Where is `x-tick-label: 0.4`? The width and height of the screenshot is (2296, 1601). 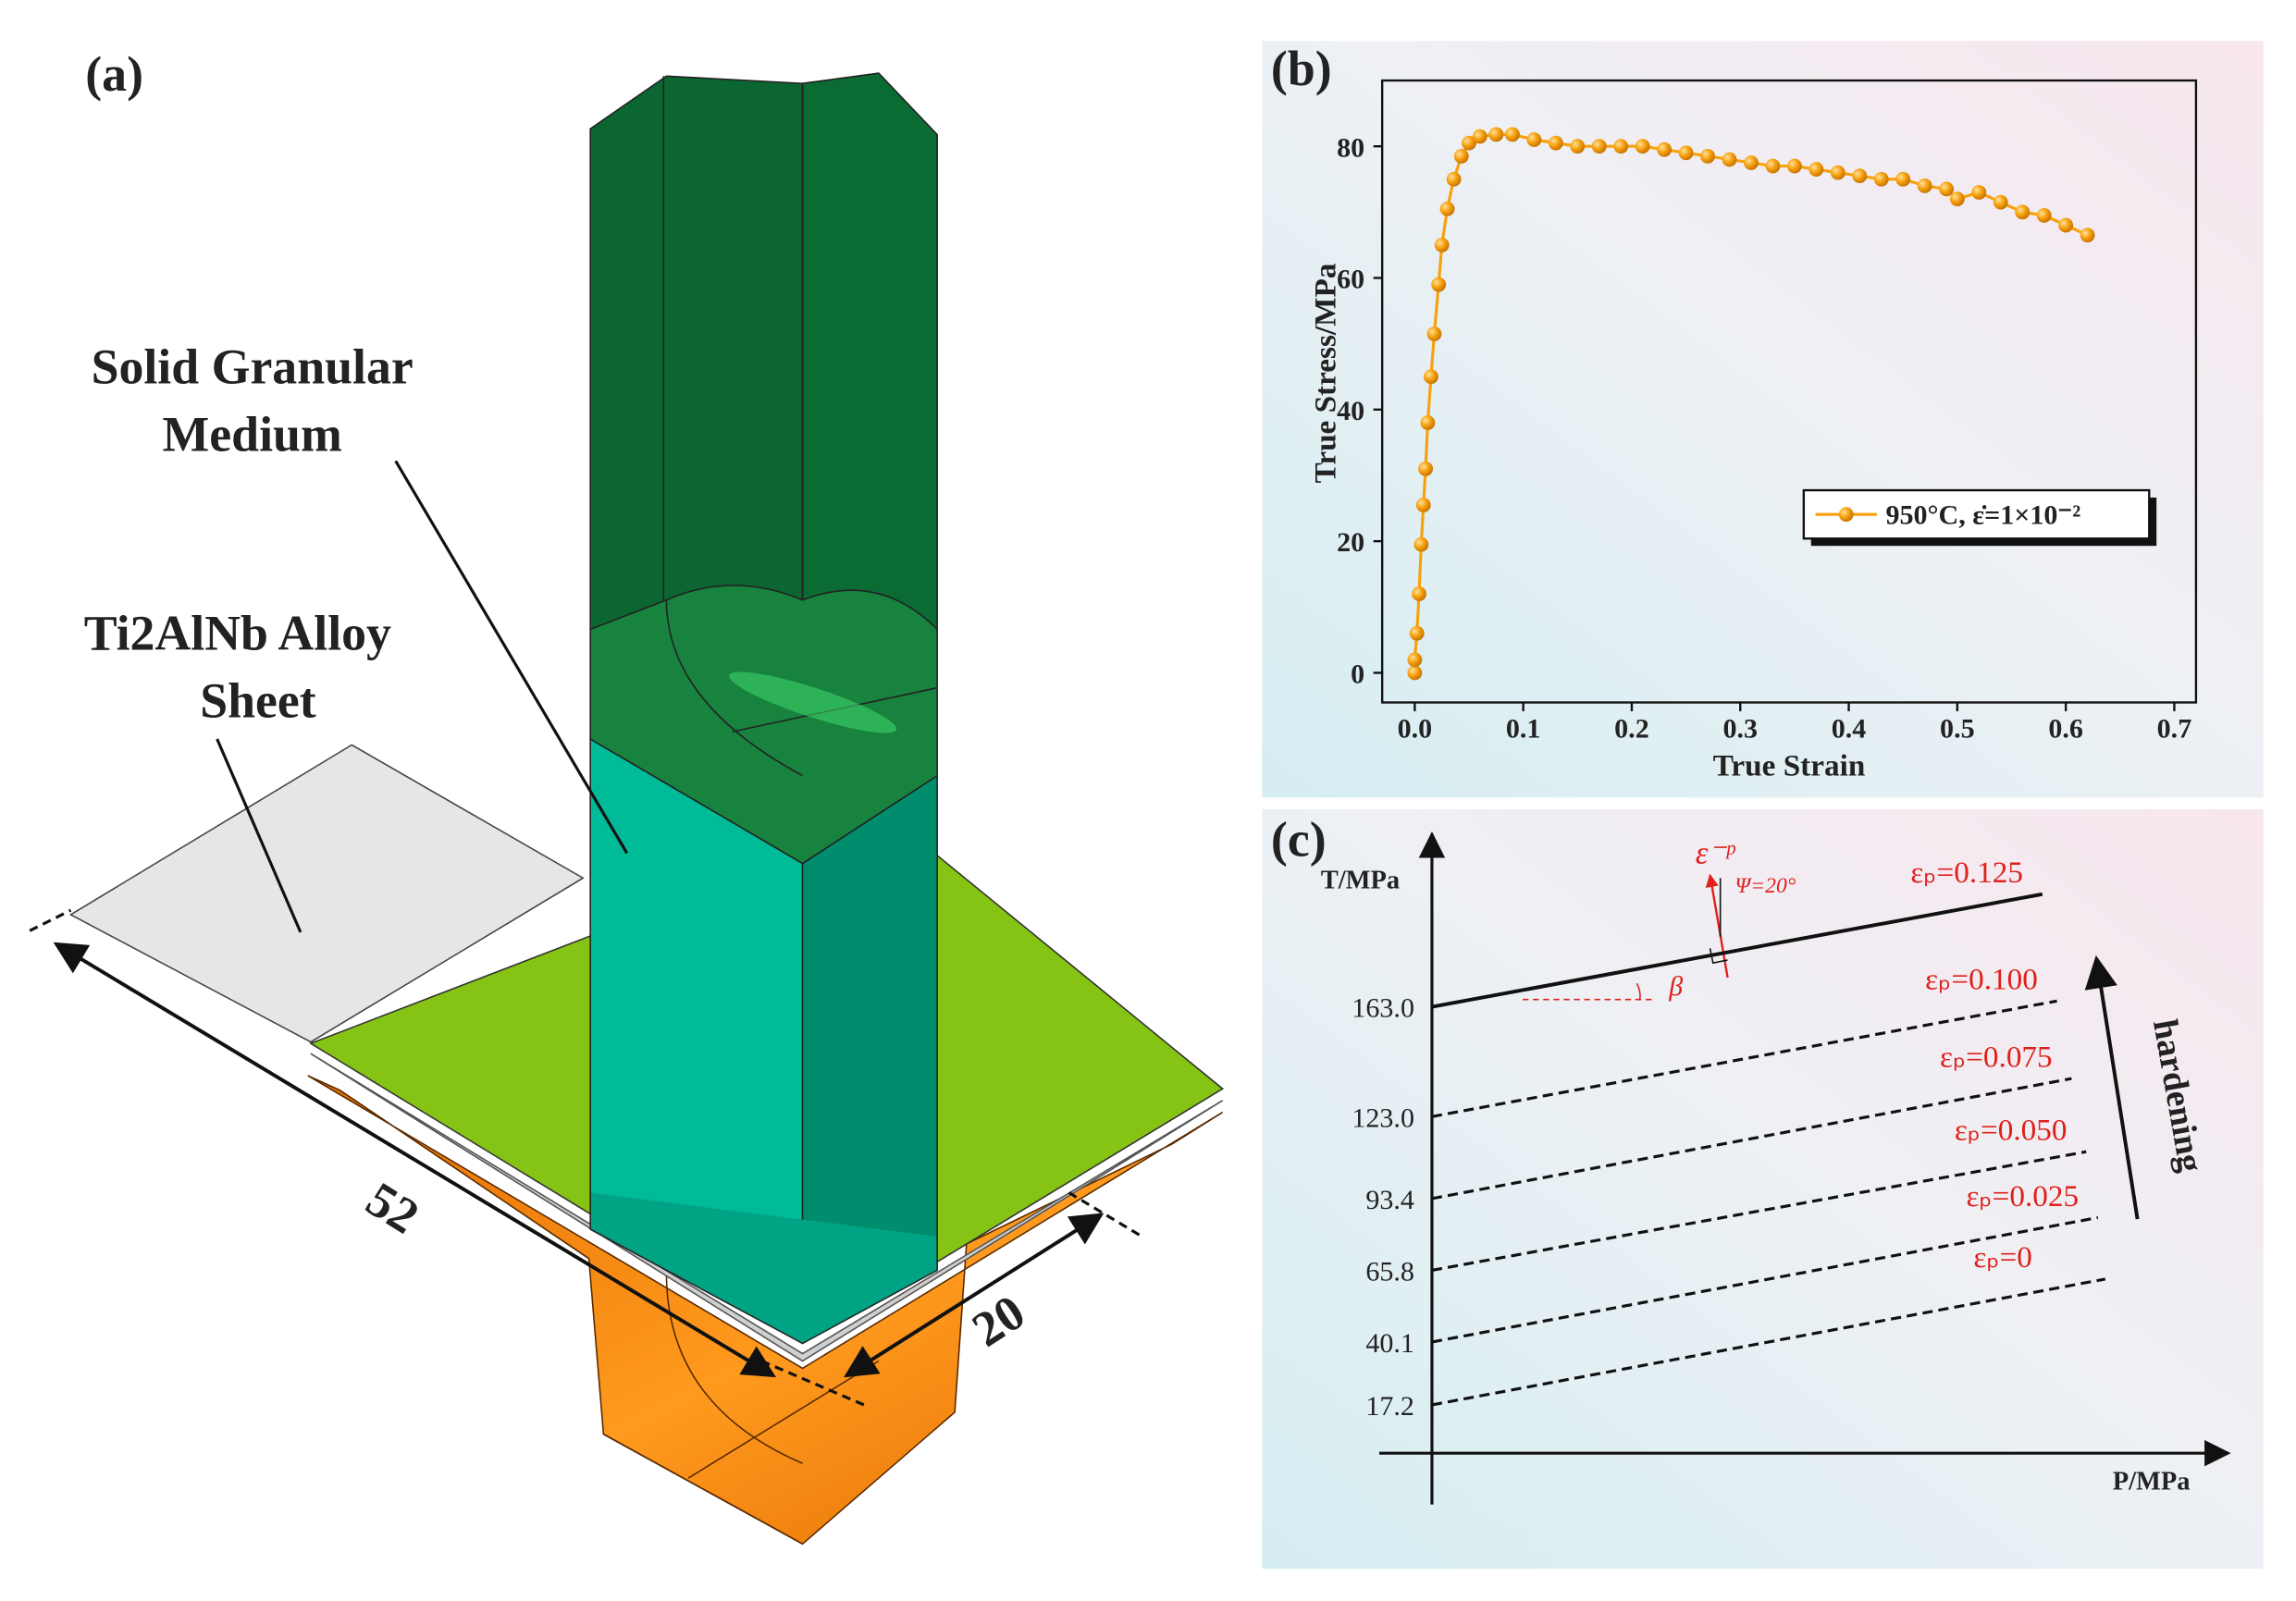
x-tick-label: 0.4 is located at coordinates (1849, 728).